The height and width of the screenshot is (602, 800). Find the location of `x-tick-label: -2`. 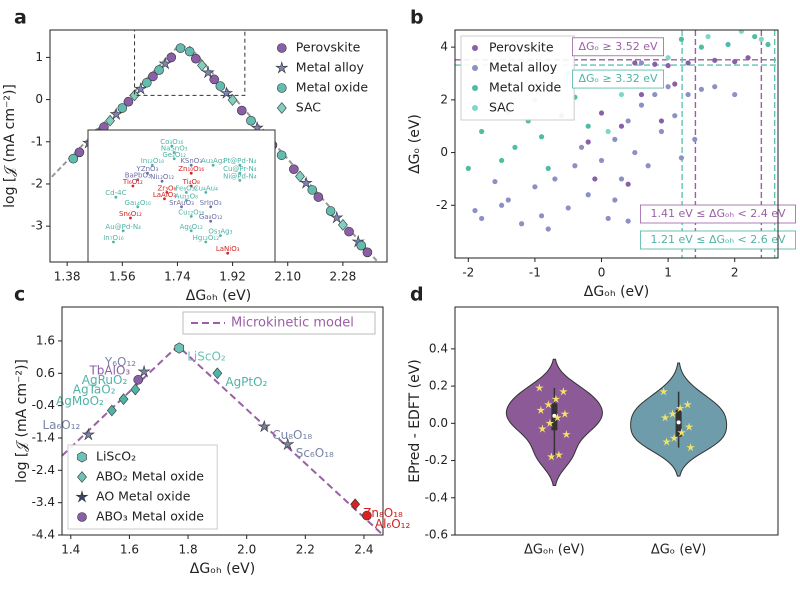

x-tick-label: -2 is located at coordinates (468, 273).